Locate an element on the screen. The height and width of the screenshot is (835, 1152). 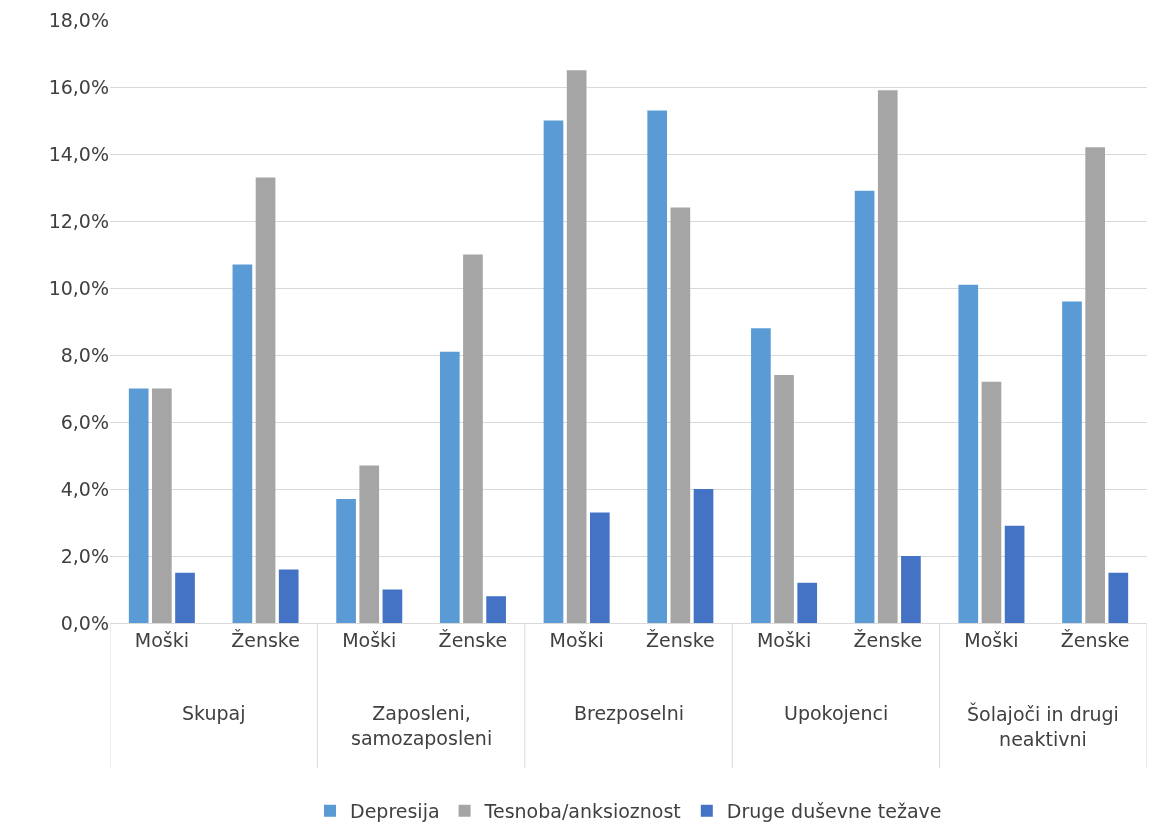
legend-label: Depresija is located at coordinates (395, 811).